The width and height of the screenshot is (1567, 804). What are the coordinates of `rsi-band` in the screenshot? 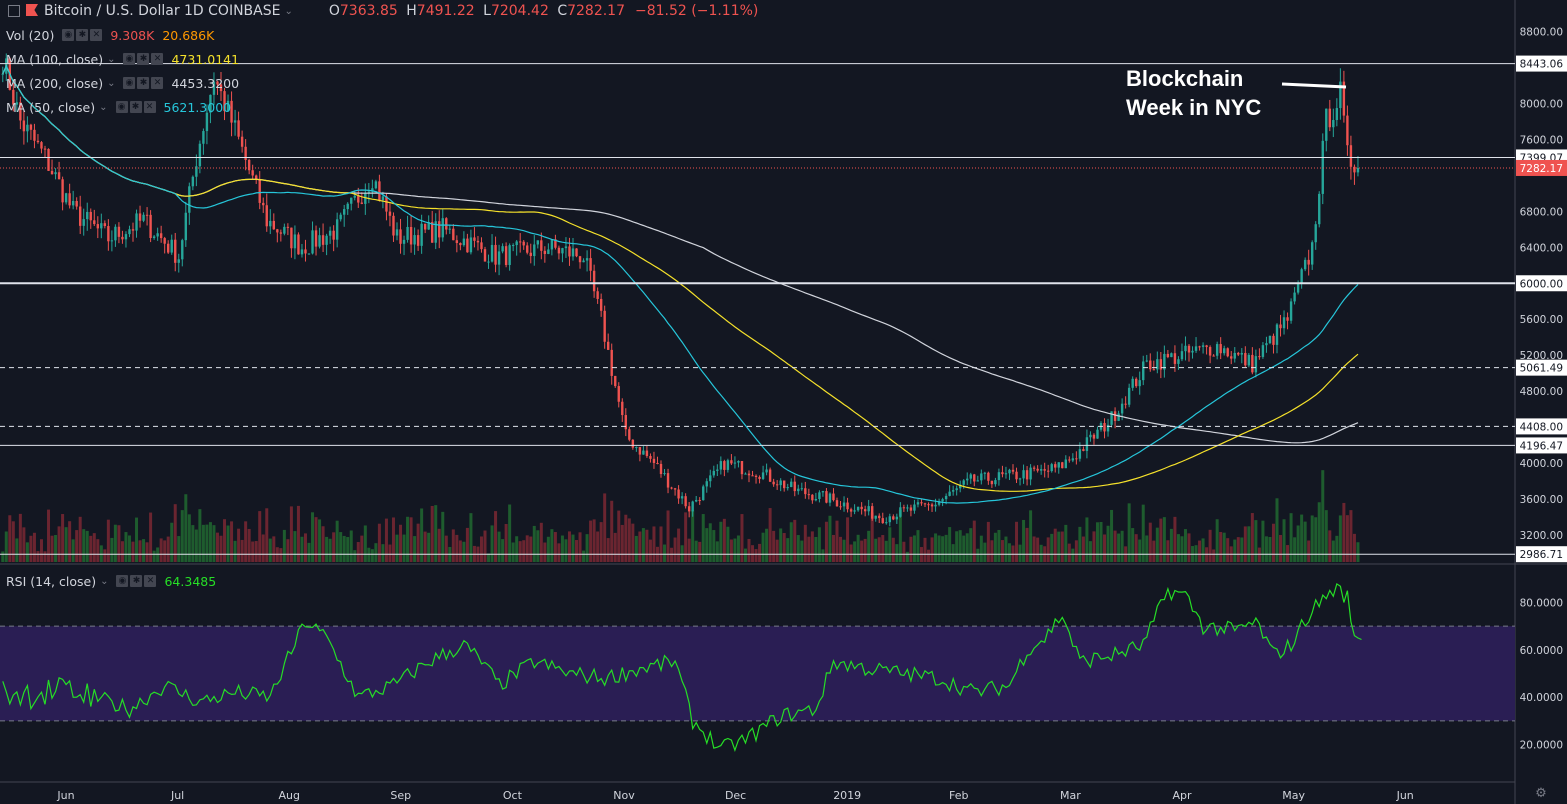 It's located at (757, 673).